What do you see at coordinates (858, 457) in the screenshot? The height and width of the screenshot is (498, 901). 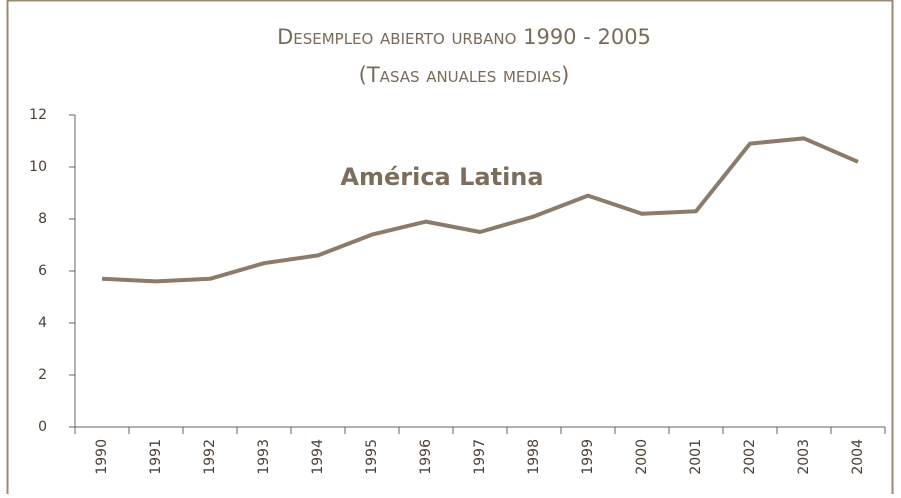 I see `x-tick-label: 2004` at bounding box center [858, 457].